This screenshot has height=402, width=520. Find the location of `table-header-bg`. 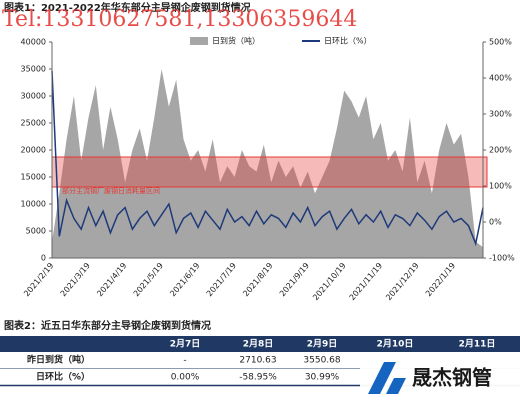

table-header-bg is located at coordinates (260, 344).